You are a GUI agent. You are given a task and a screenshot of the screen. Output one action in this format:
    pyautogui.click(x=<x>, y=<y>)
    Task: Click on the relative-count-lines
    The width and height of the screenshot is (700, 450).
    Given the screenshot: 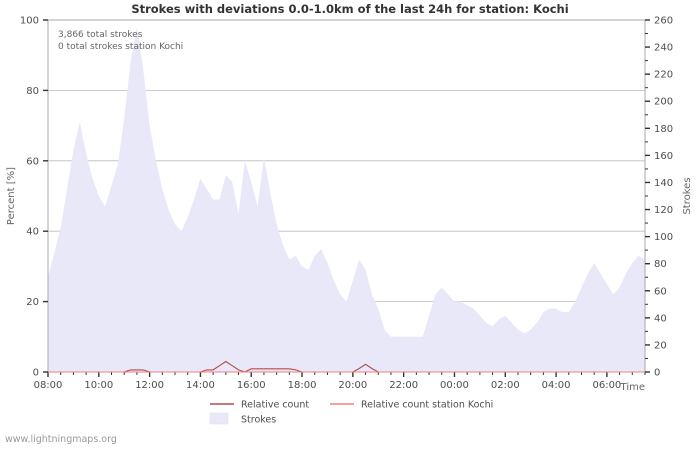 What is the action you would take?
    pyautogui.click(x=346, y=366)
    